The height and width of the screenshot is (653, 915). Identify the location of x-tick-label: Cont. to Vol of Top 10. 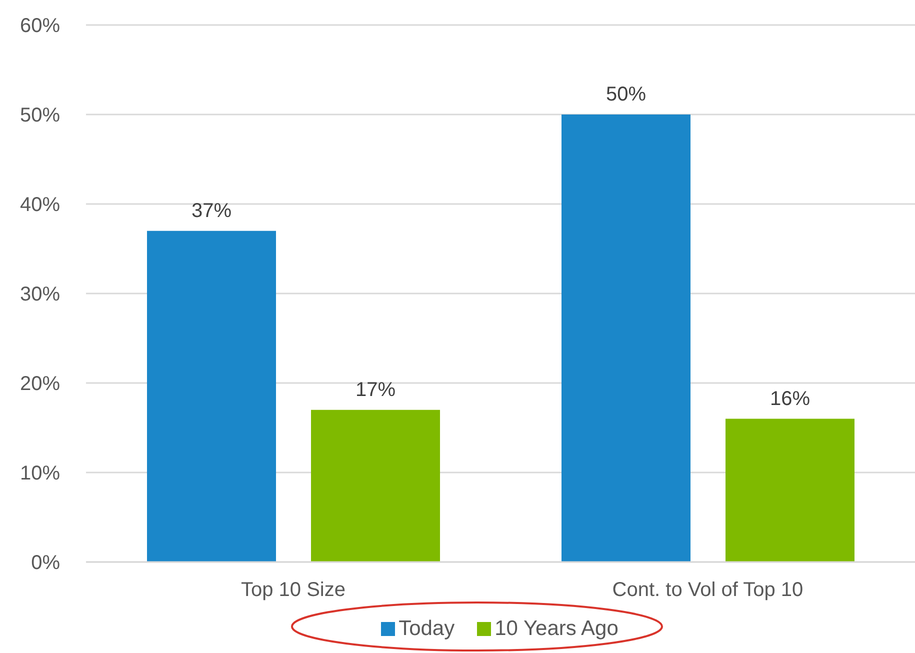
(708, 590).